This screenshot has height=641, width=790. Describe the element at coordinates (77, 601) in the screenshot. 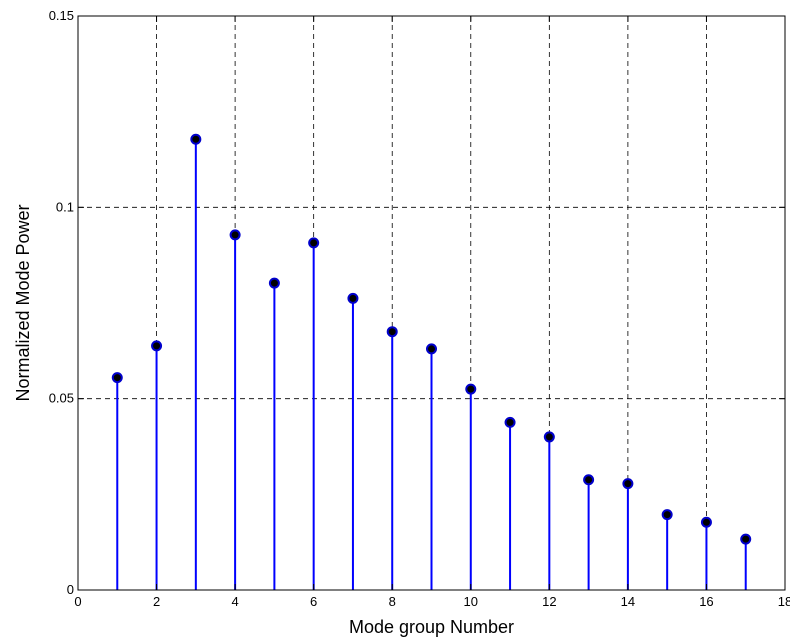

I see `x-tick-label: 0` at that location.